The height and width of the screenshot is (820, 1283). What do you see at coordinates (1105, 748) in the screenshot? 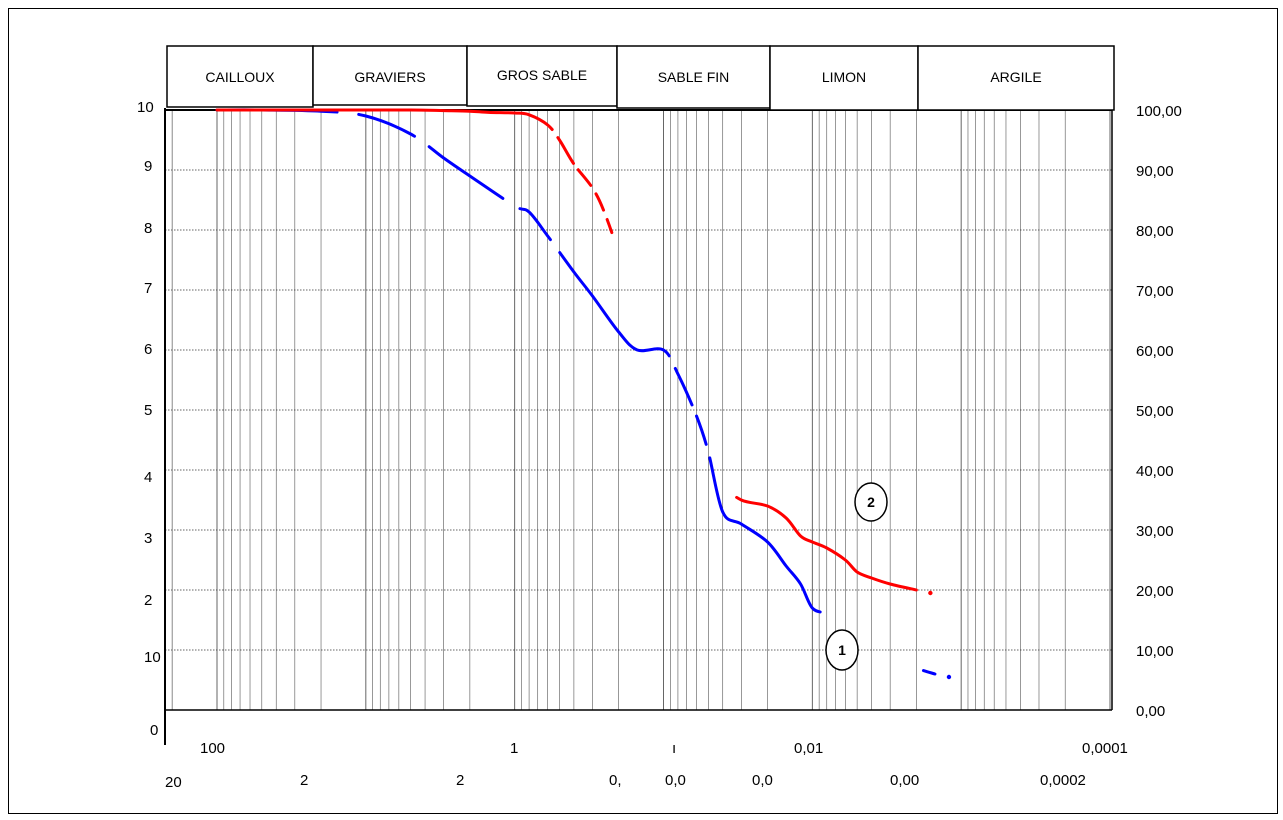
I see `x-tick-label: 0,0001` at bounding box center [1105, 748].